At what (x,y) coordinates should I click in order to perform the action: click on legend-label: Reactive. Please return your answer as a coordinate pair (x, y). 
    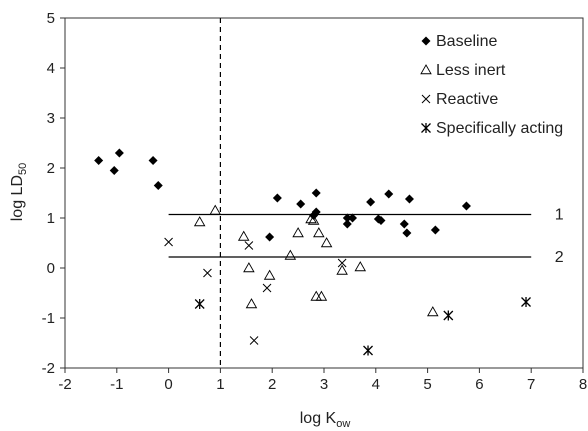
    Looking at the image, I should click on (467, 99).